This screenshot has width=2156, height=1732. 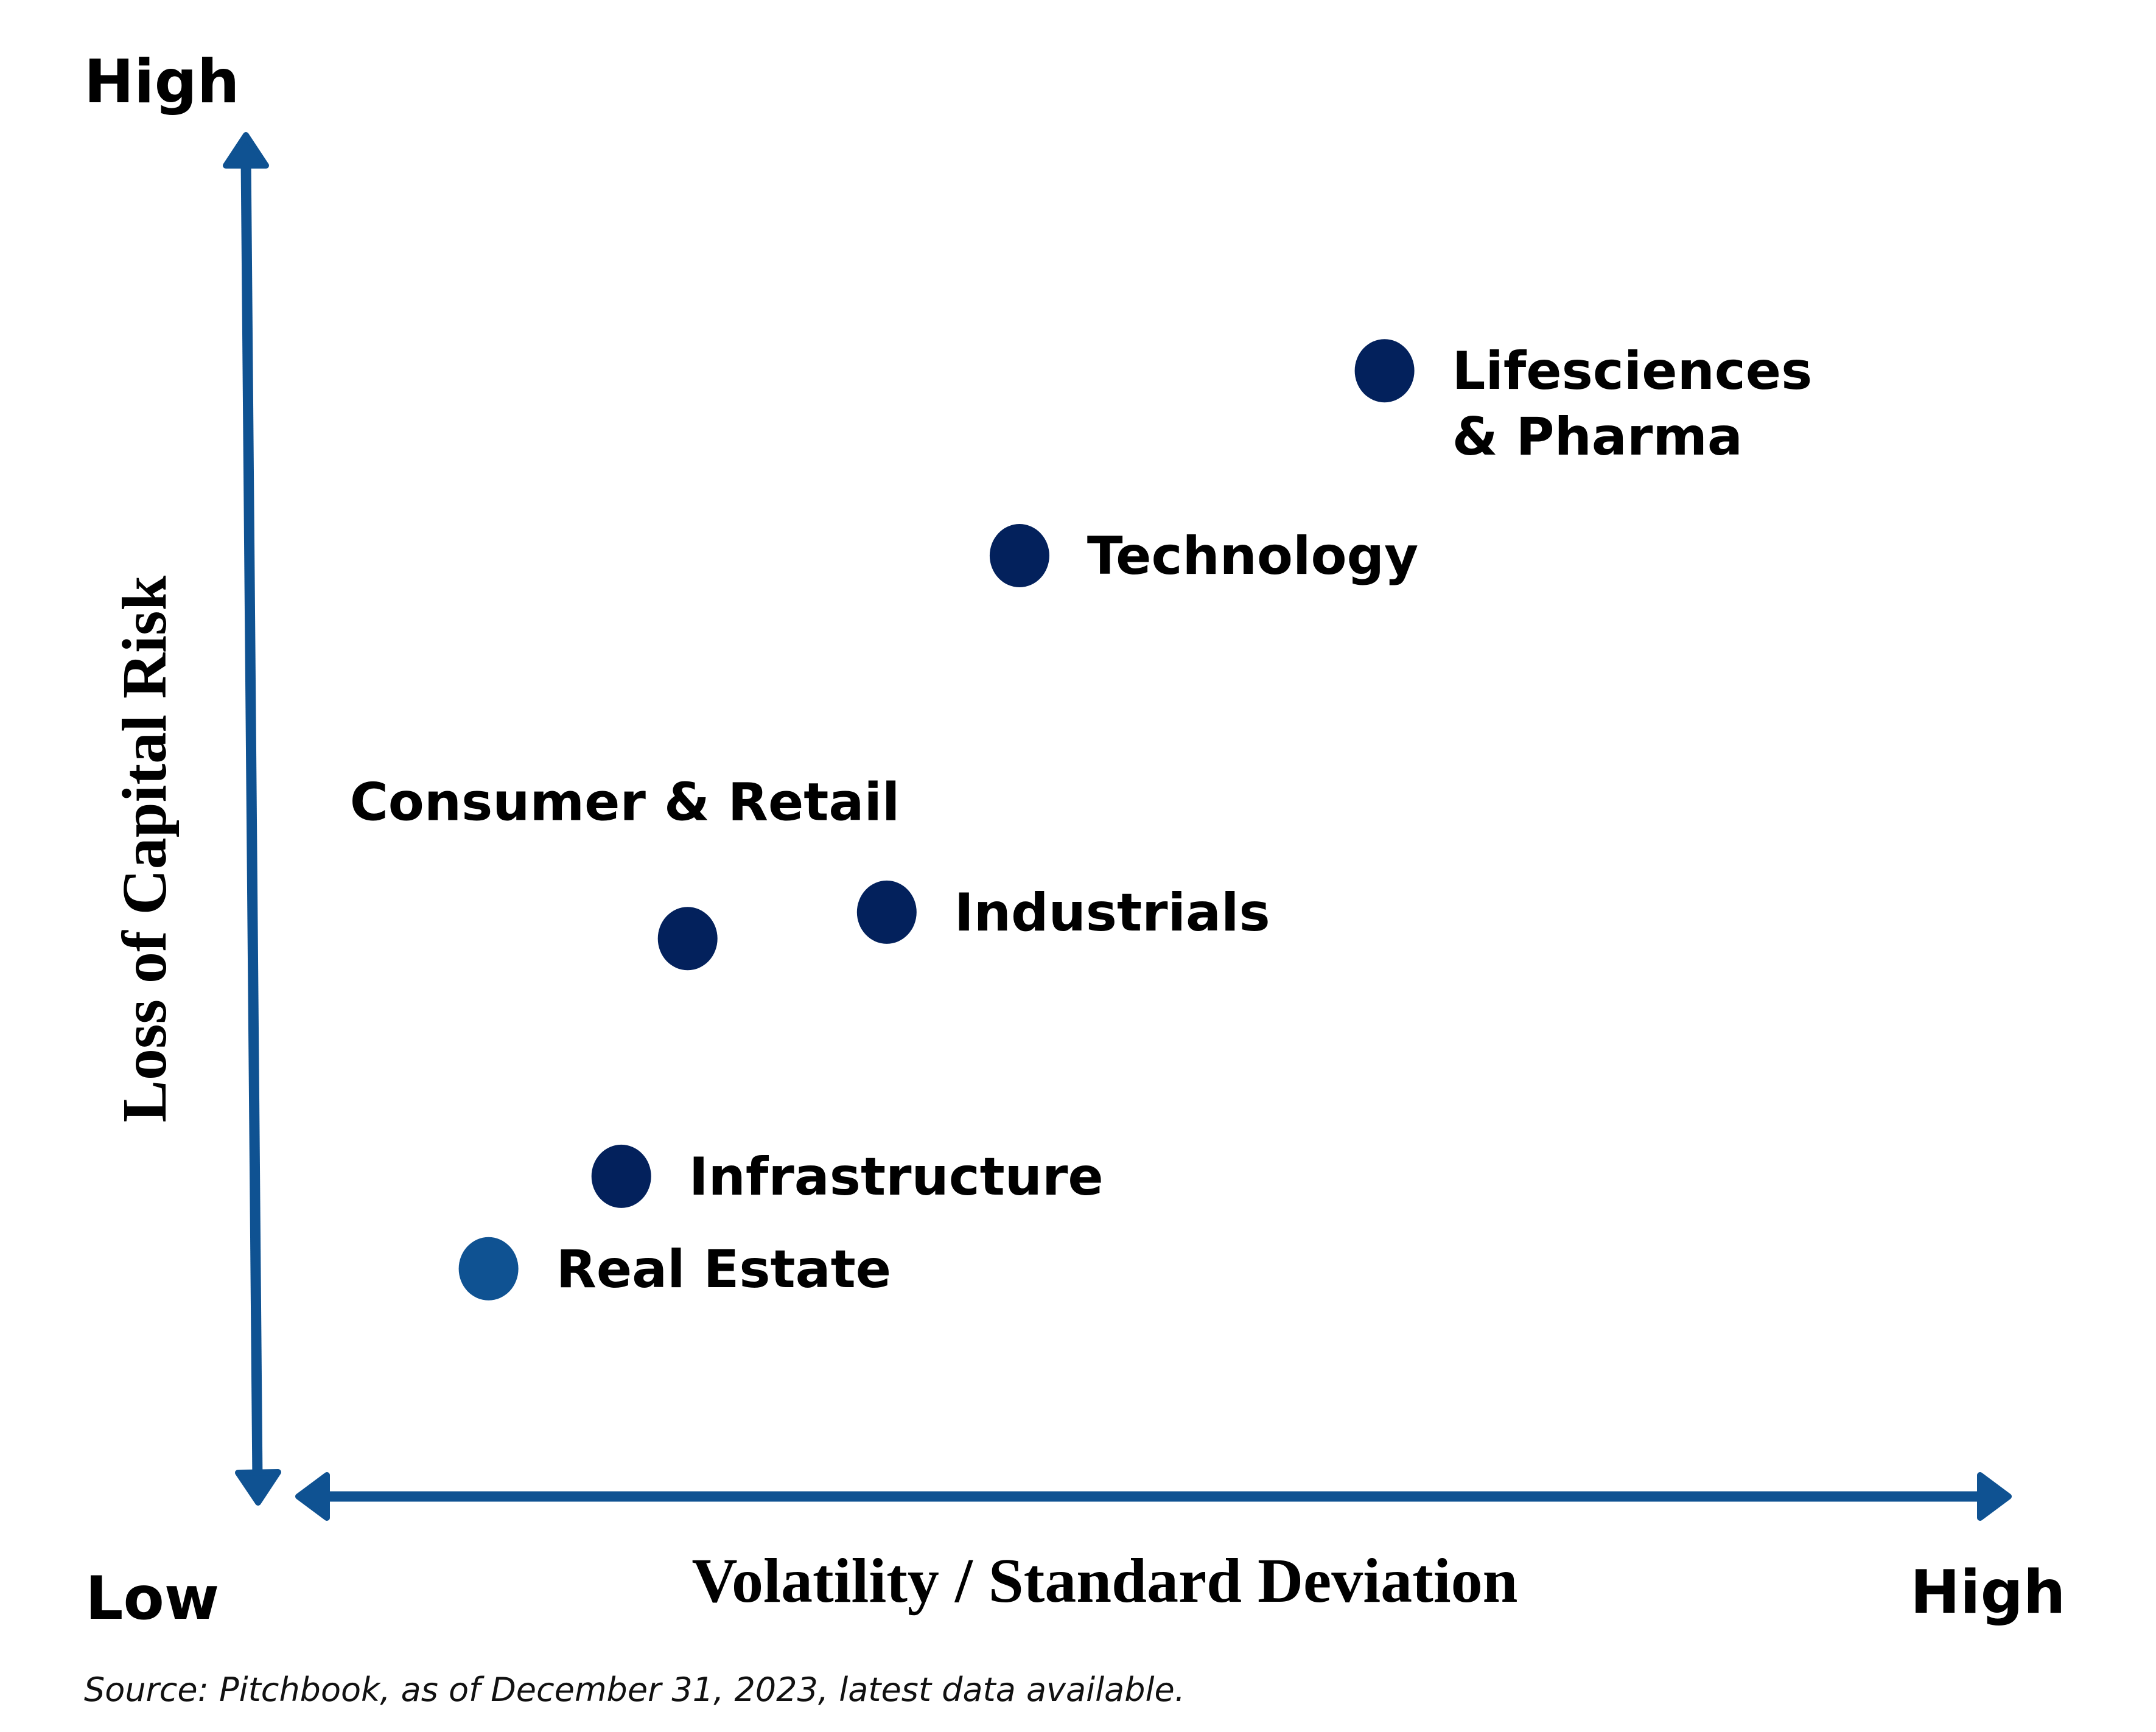 I want to click on point-infrastructure: Infrastructure, so click(x=847, y=1176).